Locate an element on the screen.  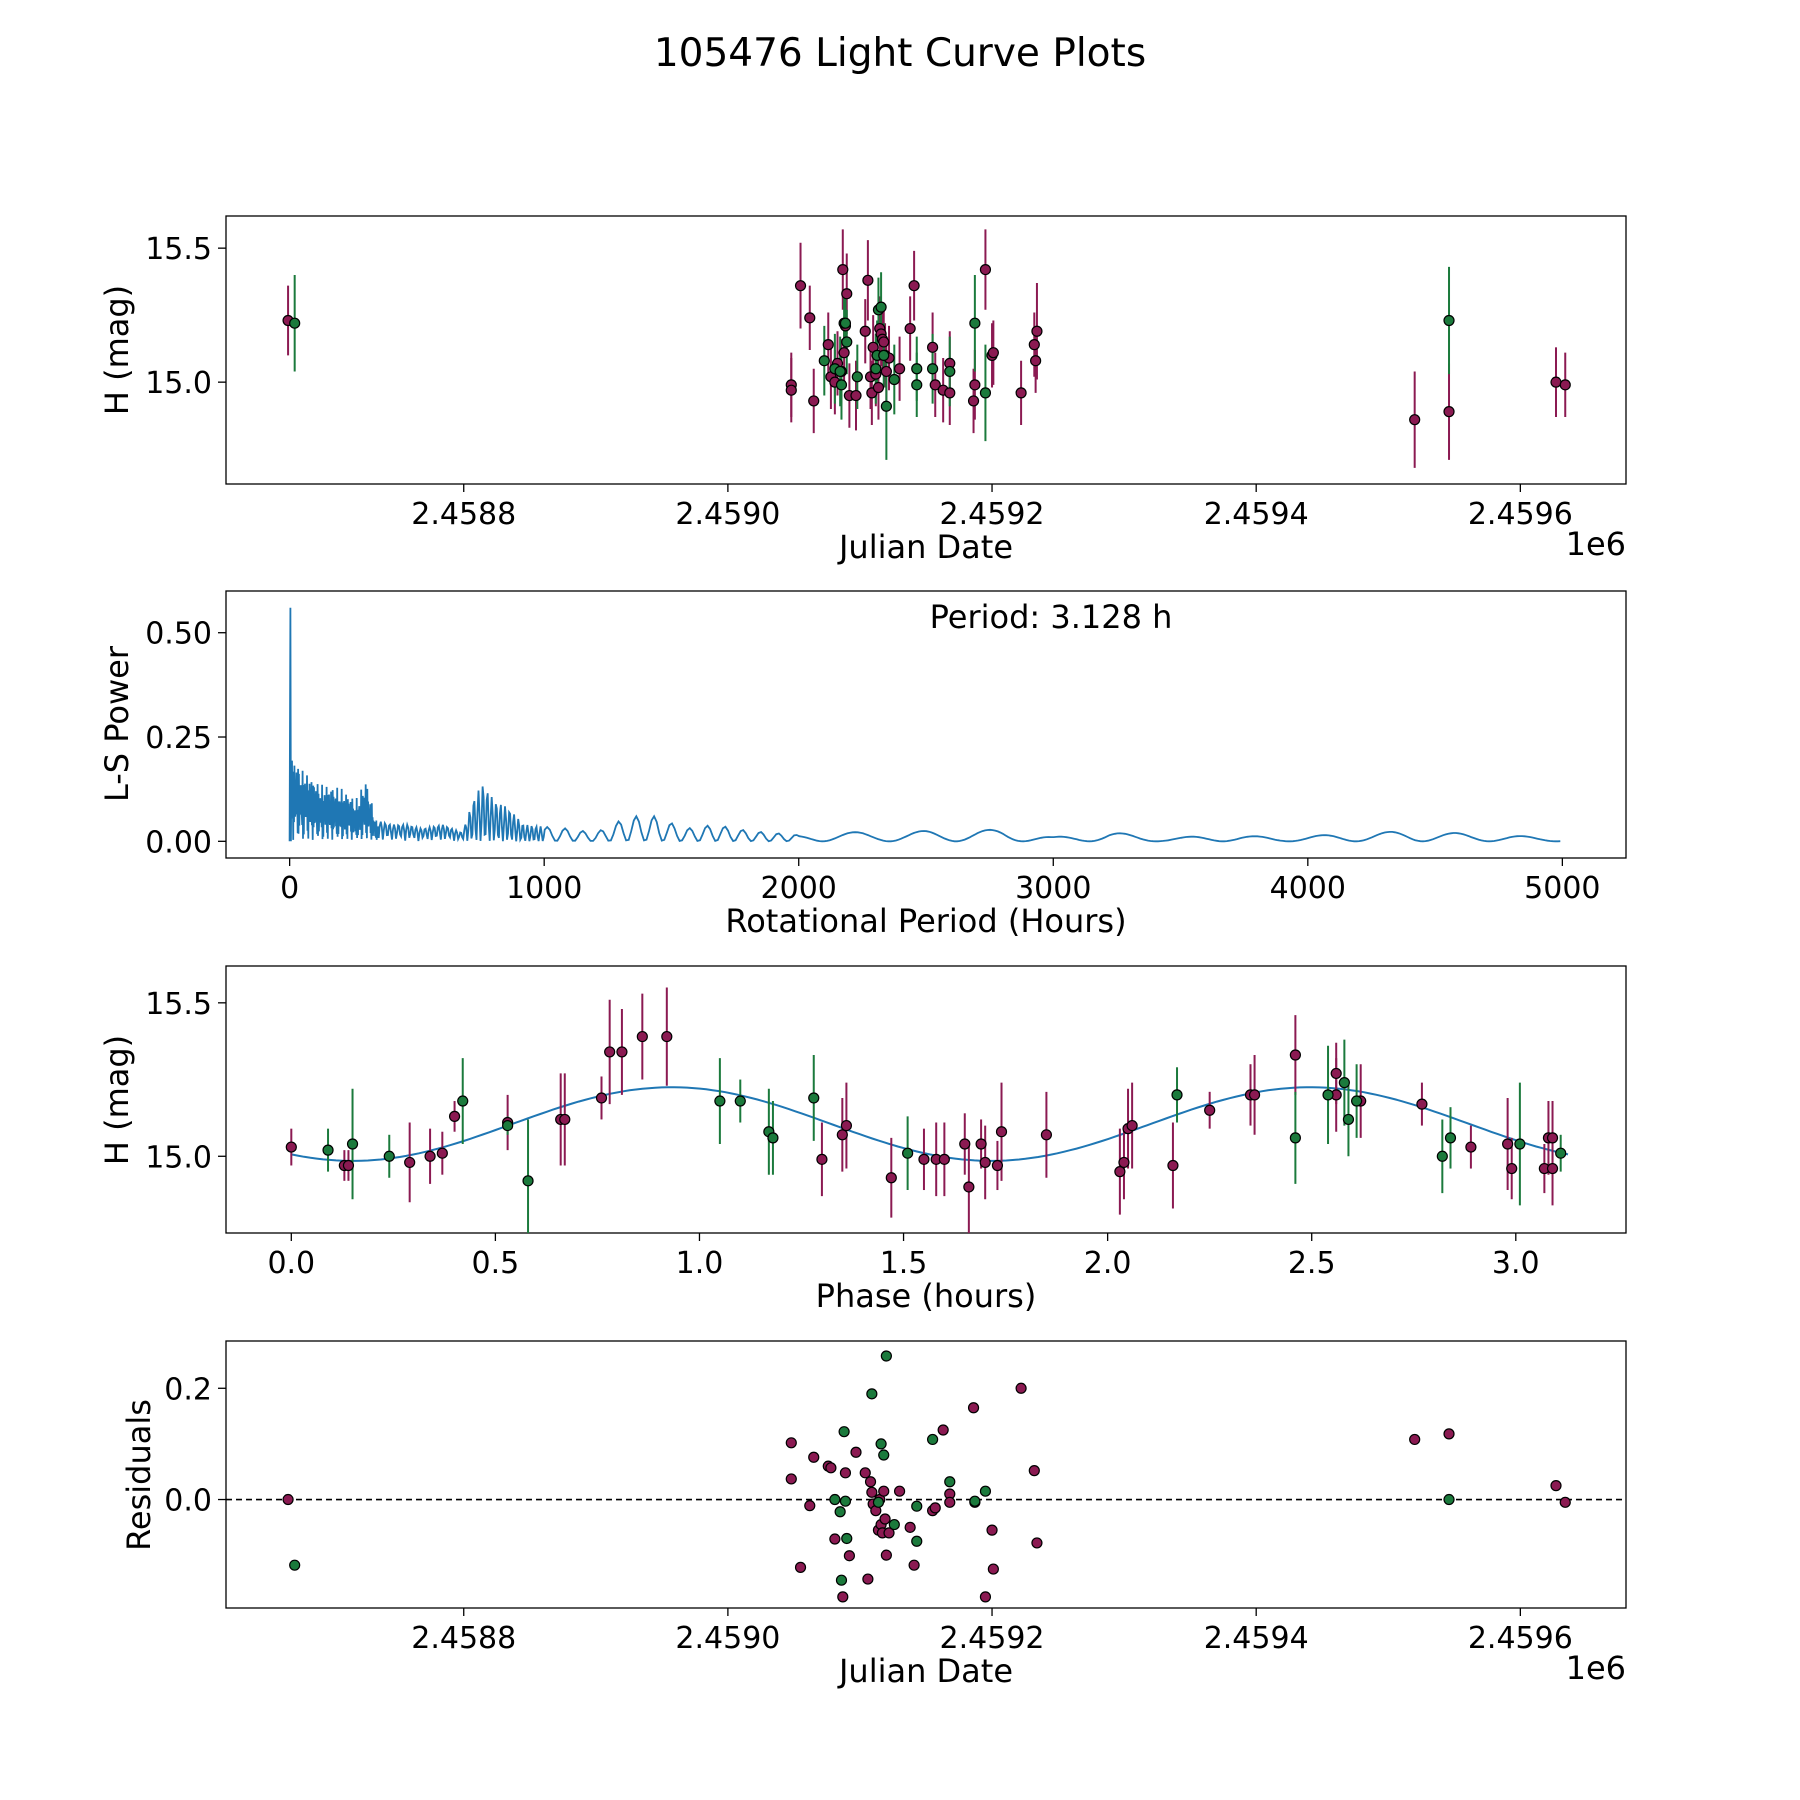
periodogram-ylabel: L-S Power is located at coordinates (117, 723).